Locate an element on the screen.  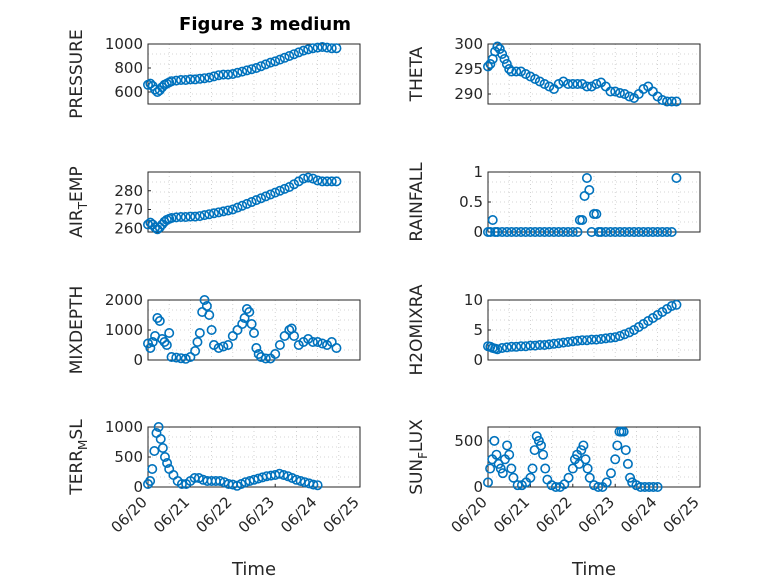
x-tick-label: 06/24 is located at coordinates (638, 514).